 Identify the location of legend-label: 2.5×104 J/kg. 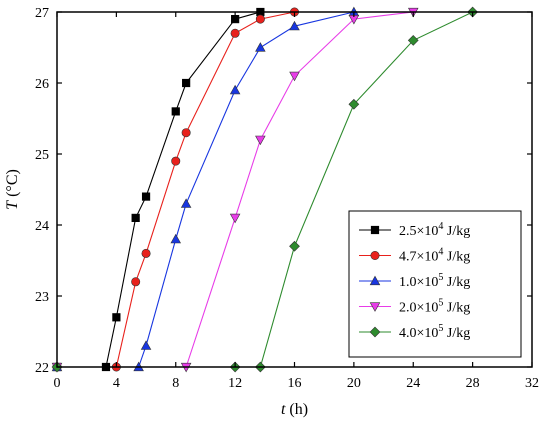
(434, 230).